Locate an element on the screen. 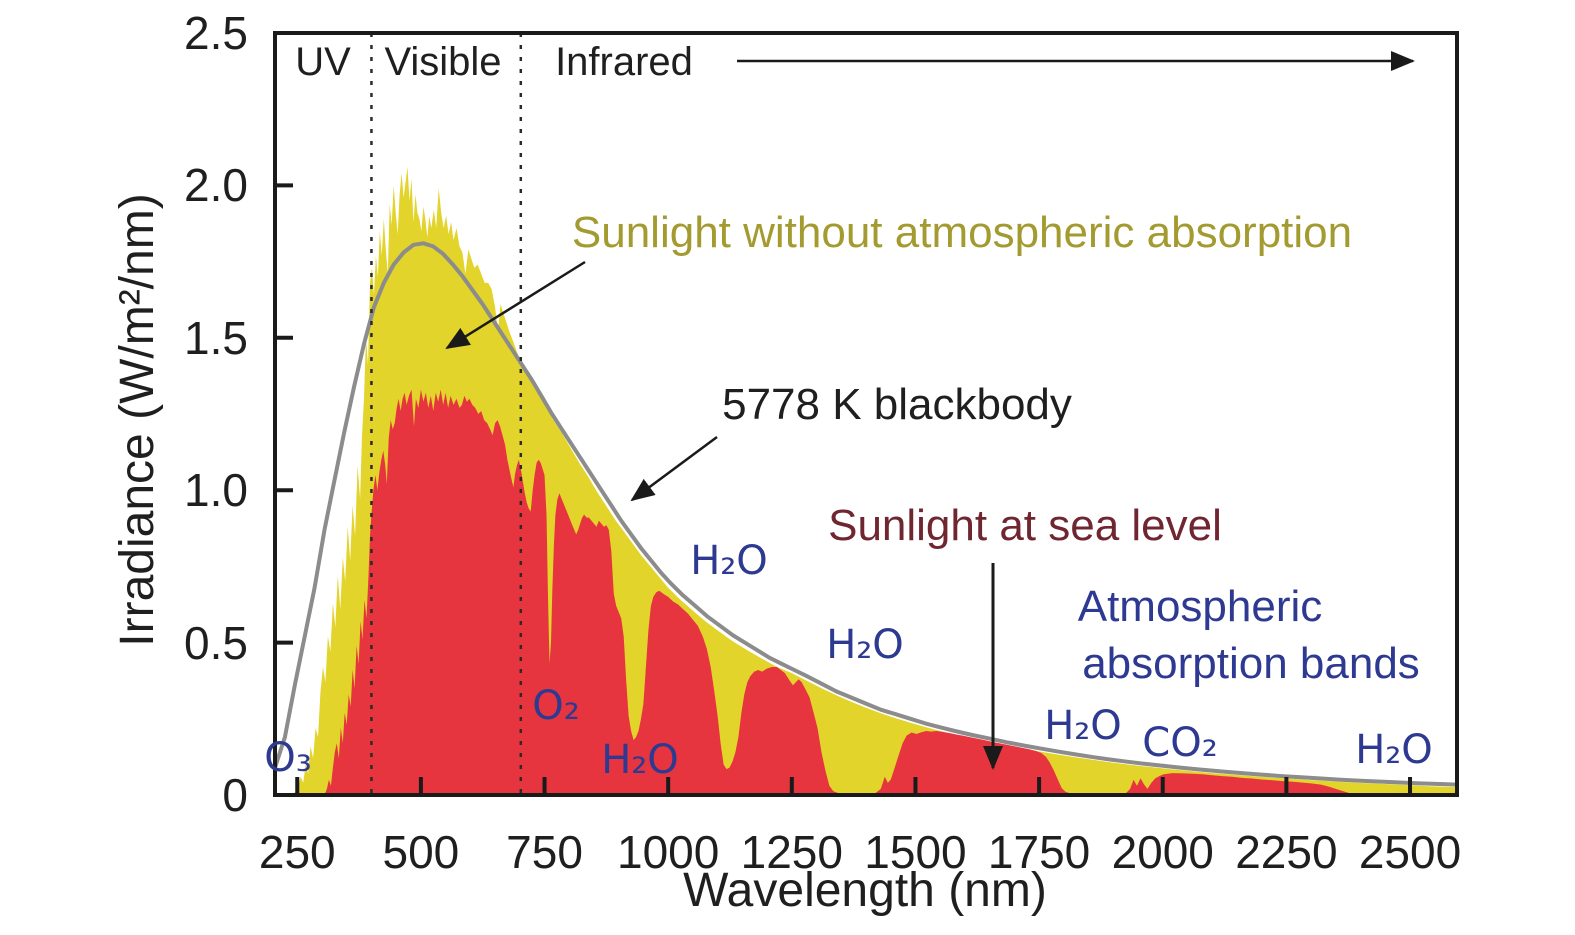 The image size is (1575, 935). blackbody-arrow is located at coordinates (674, 468).